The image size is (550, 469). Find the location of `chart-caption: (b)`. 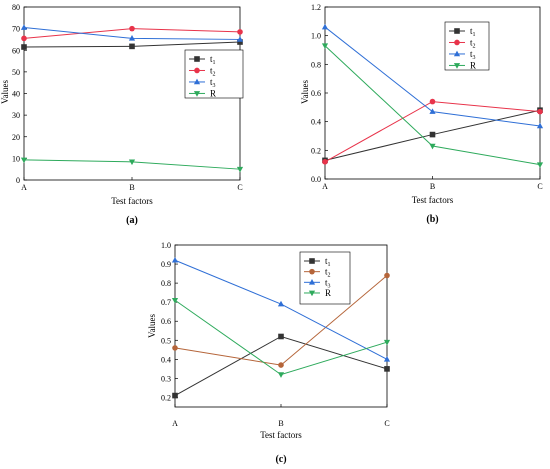

chart-caption: (b) is located at coordinates (432, 219).